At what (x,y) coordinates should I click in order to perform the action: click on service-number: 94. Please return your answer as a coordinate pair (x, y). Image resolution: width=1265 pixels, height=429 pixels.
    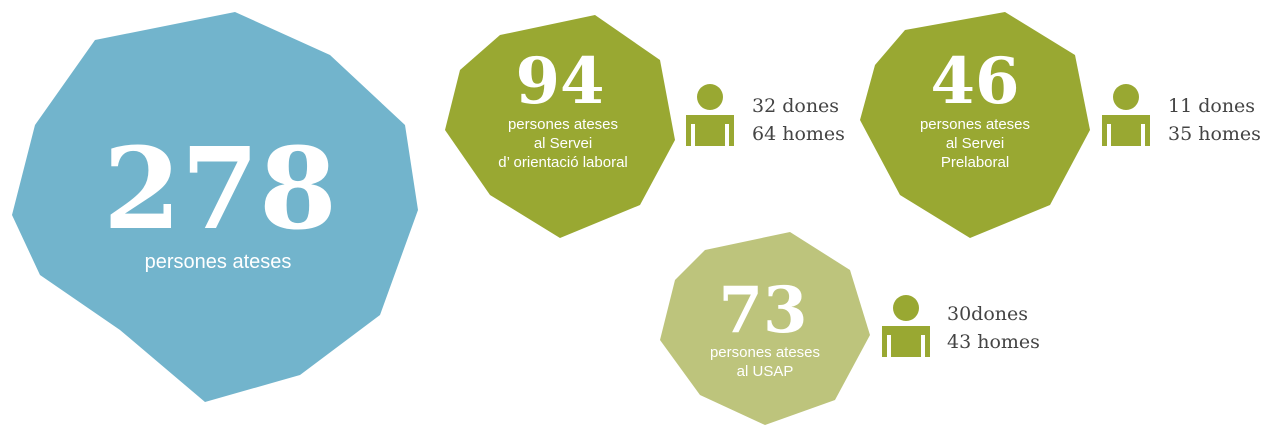
    Looking at the image, I should click on (559, 81).